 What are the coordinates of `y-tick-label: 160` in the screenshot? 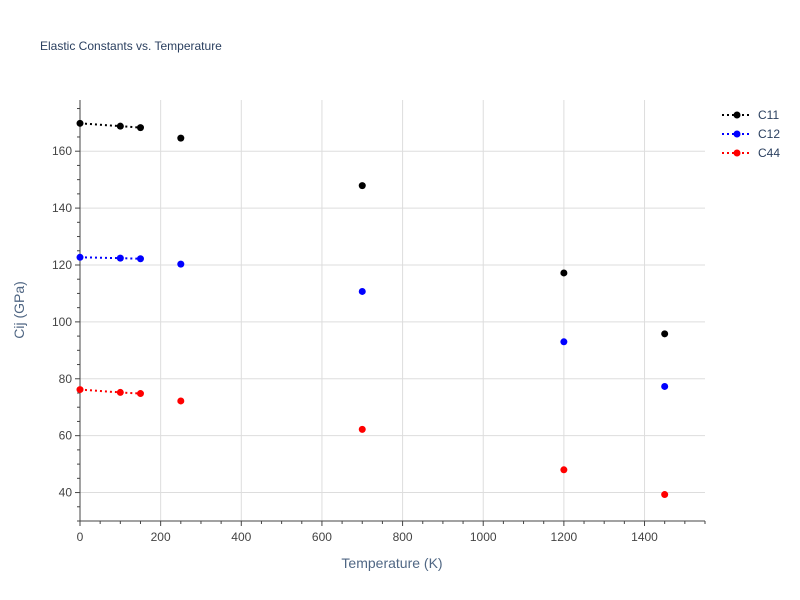 It's located at (62, 151).